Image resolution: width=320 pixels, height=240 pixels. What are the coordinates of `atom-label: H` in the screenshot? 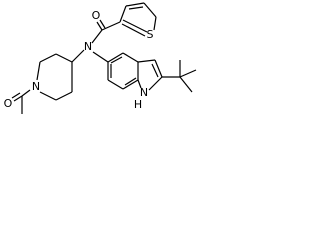 It's located at (138, 104).